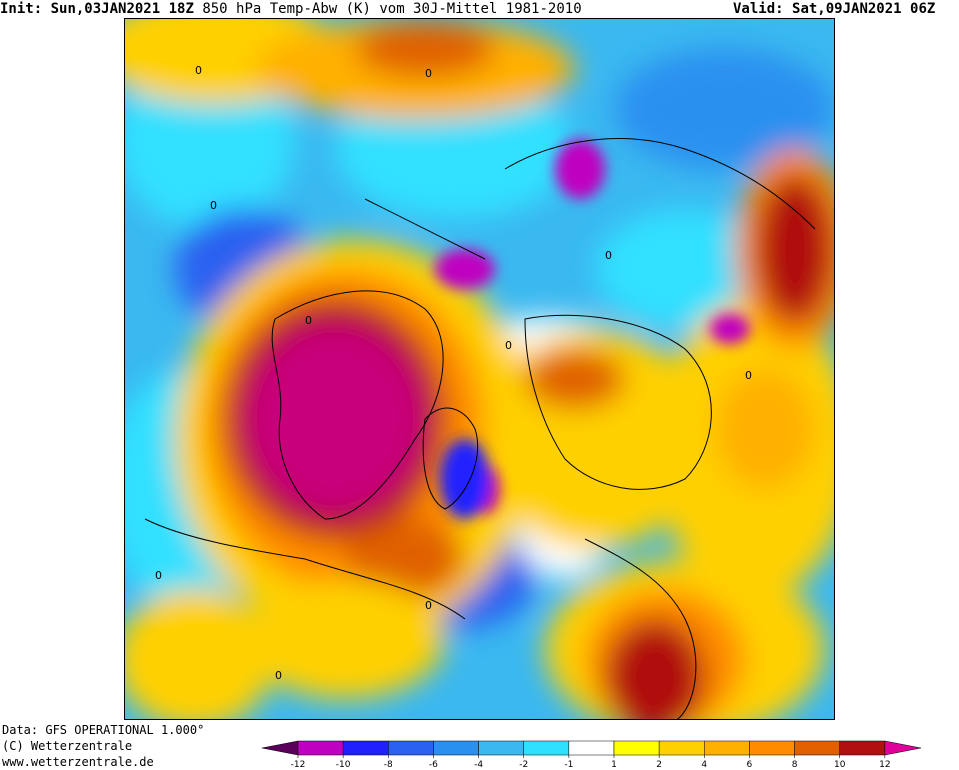 This screenshot has height=770, width=959. What do you see at coordinates (568, 765) in the screenshot?
I see `legend-tick-label: -1` at bounding box center [568, 765].